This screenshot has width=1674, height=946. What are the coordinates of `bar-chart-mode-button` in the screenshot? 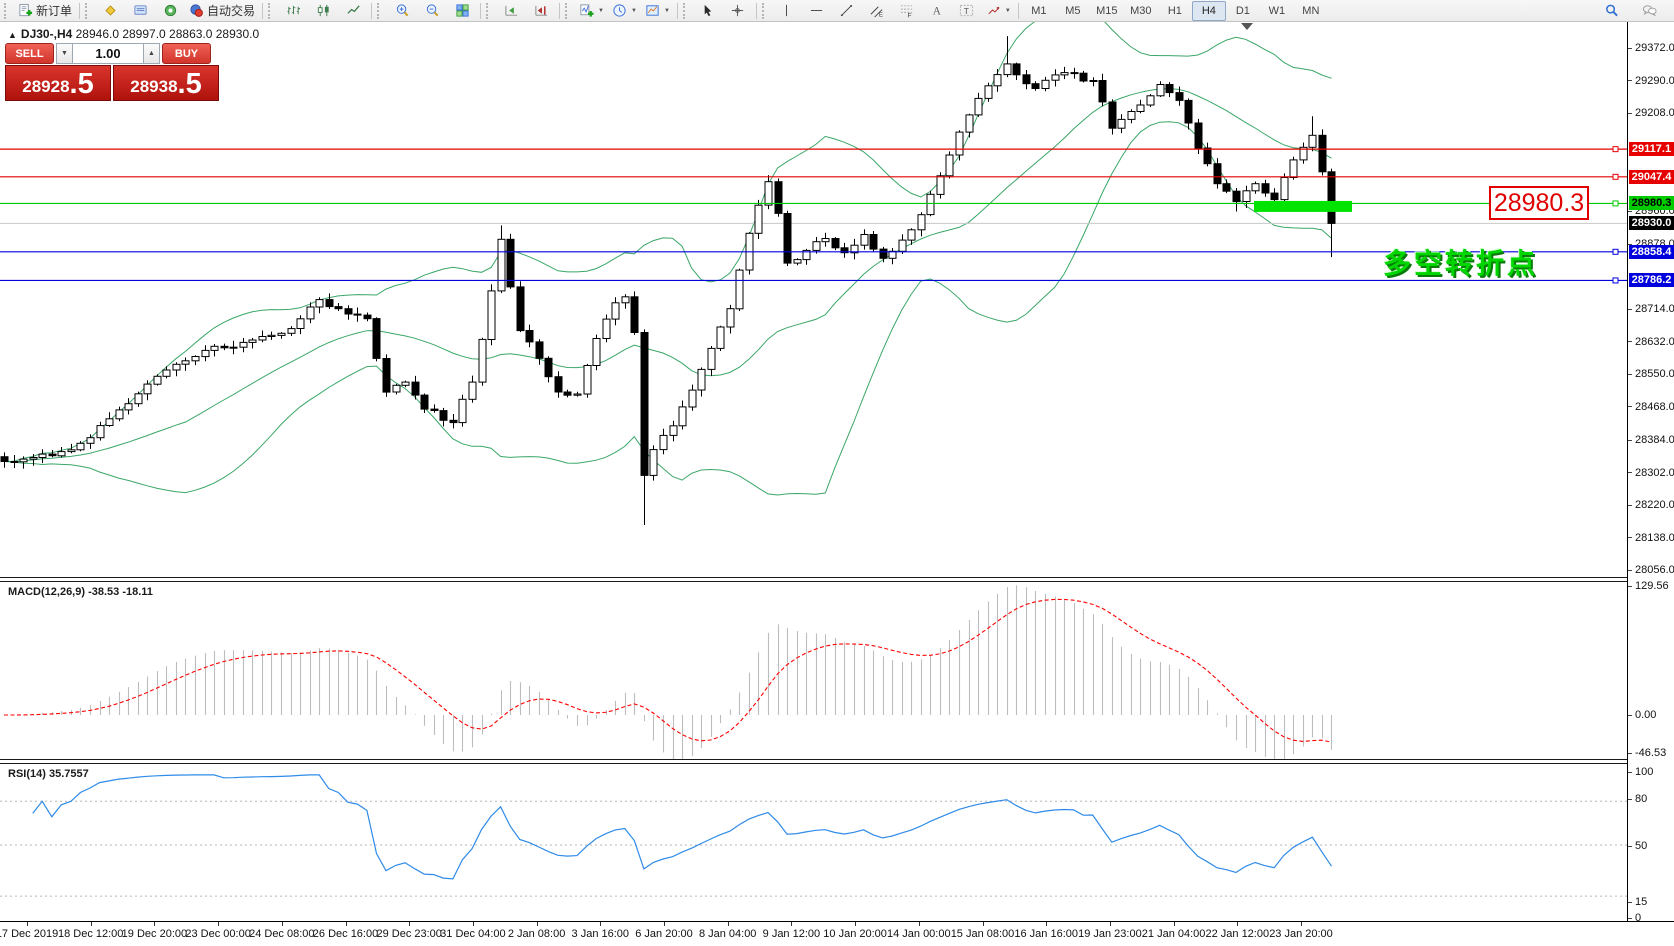 It's located at (293, 11).